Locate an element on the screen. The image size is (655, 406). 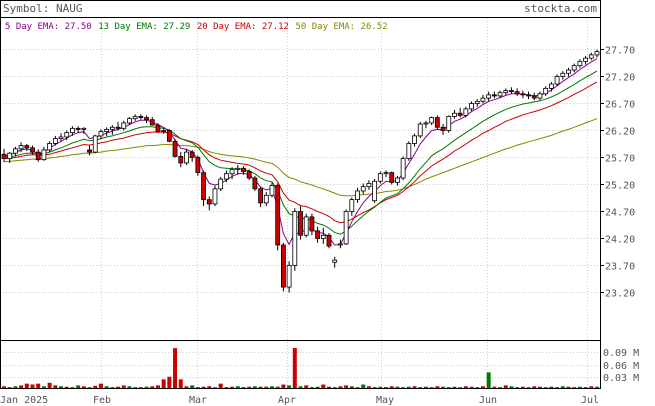
price-tick-label: 26.70 is located at coordinates (620, 105).